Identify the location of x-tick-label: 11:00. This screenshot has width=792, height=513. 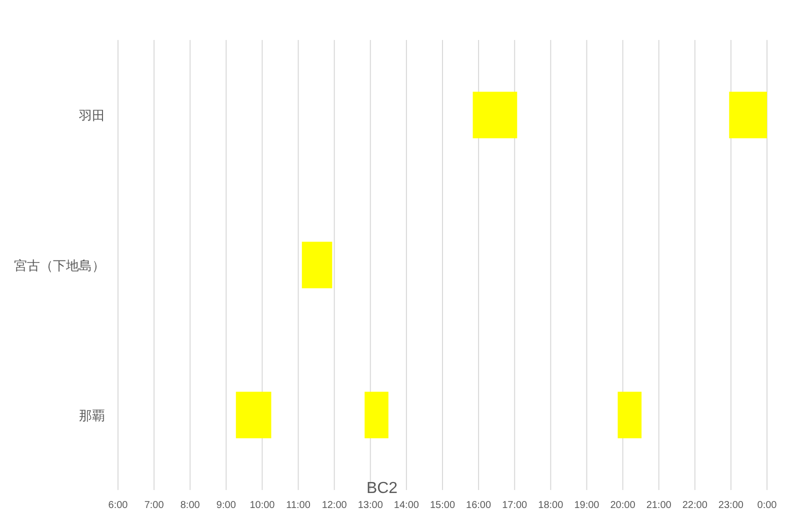
(298, 505).